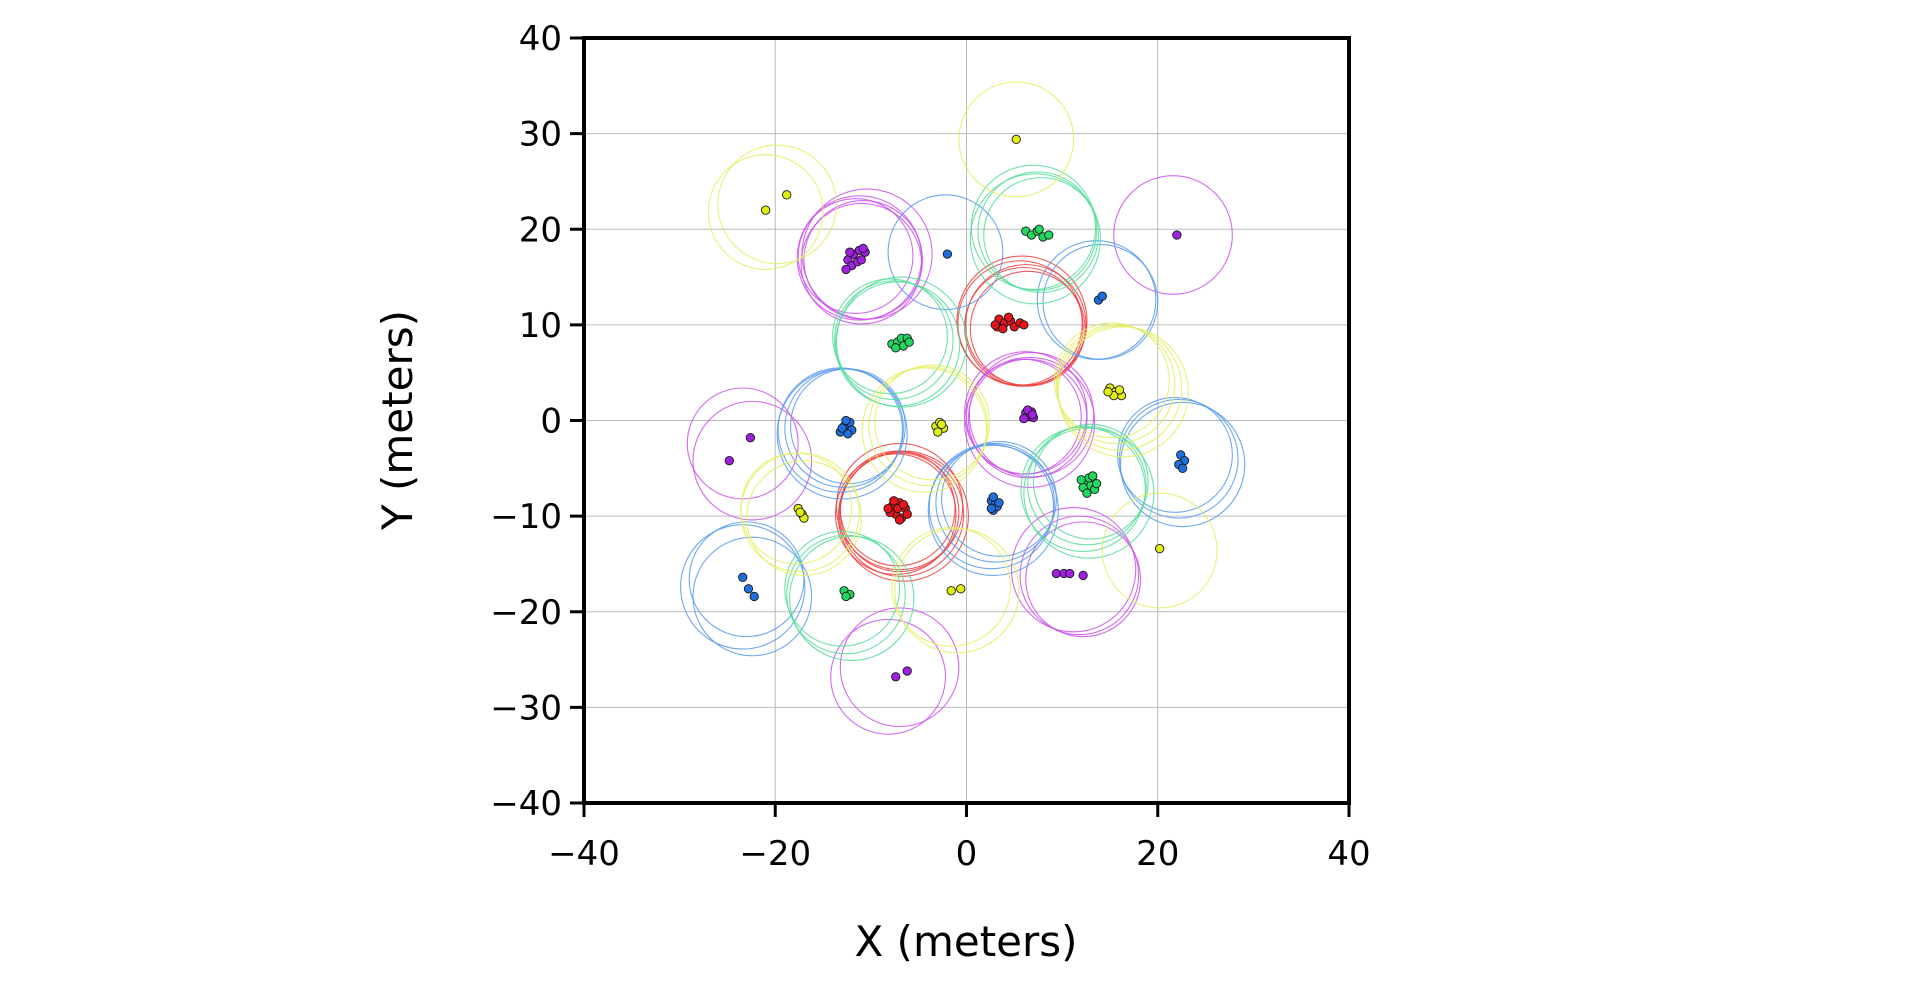  What do you see at coordinates (540, 326) in the screenshot?
I see `y-tick-label: 10` at bounding box center [540, 326].